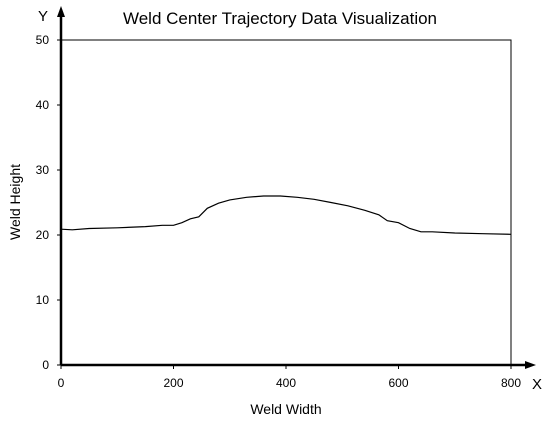  What do you see at coordinates (61, 11) in the screenshot?
I see `y-axis-arrow` at bounding box center [61, 11].